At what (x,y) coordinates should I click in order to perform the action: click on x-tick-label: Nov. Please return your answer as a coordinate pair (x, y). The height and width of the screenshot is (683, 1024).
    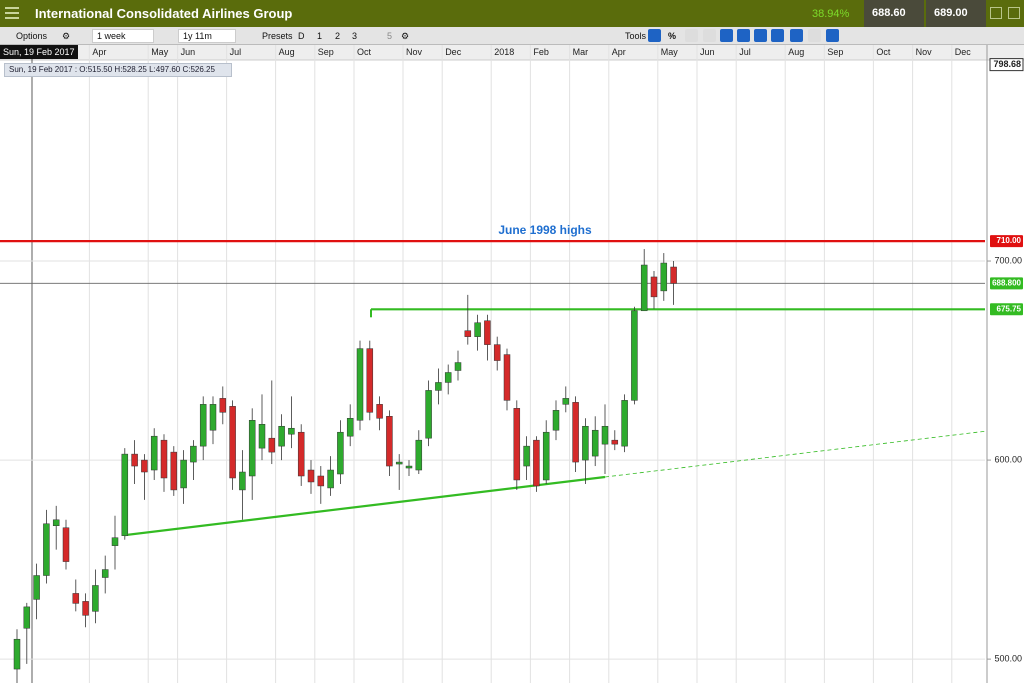
    Looking at the image, I should click on (924, 52).